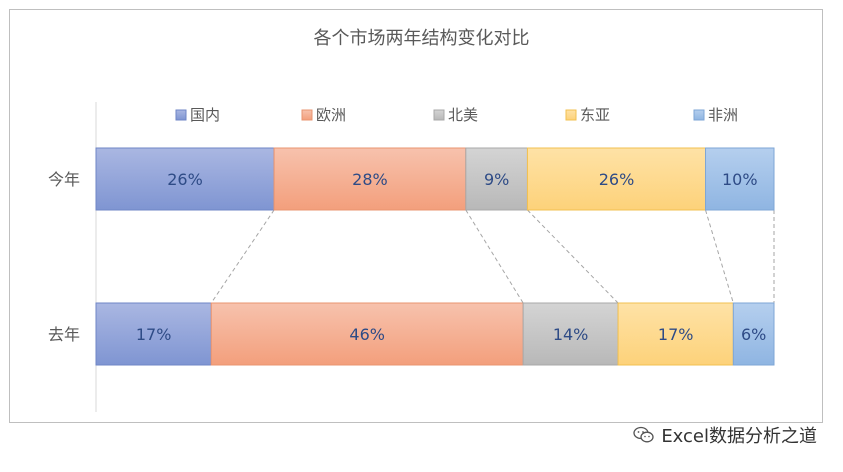 The height and width of the screenshot is (472, 843). I want to click on legend-label: 国内, so click(205, 115).